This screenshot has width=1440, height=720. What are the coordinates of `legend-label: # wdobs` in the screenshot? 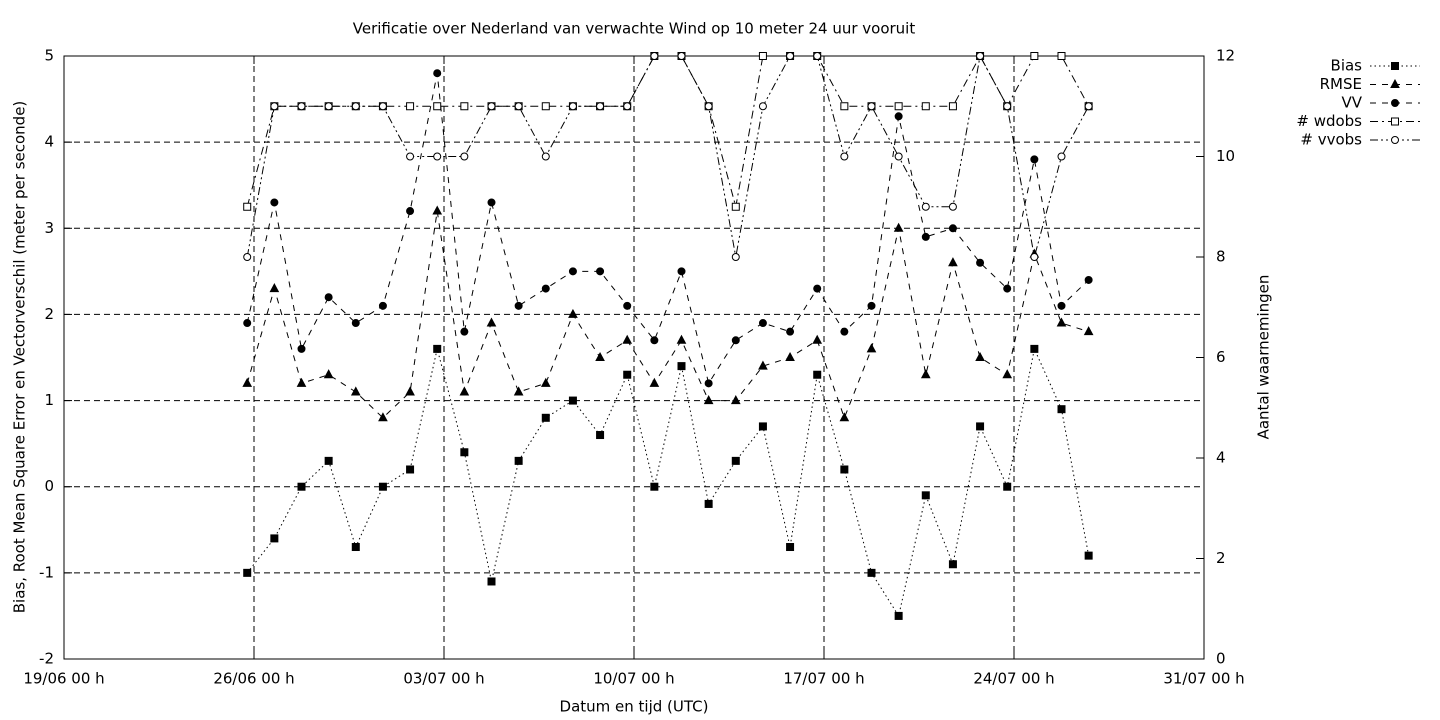 It's located at (1329, 121).